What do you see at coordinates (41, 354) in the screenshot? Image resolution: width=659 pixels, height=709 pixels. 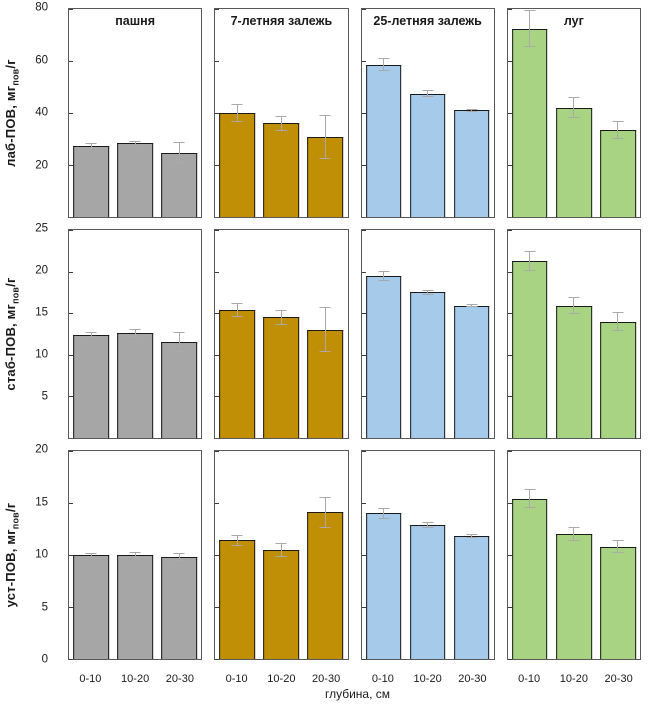 I see `y-tick-label: 10` at bounding box center [41, 354].